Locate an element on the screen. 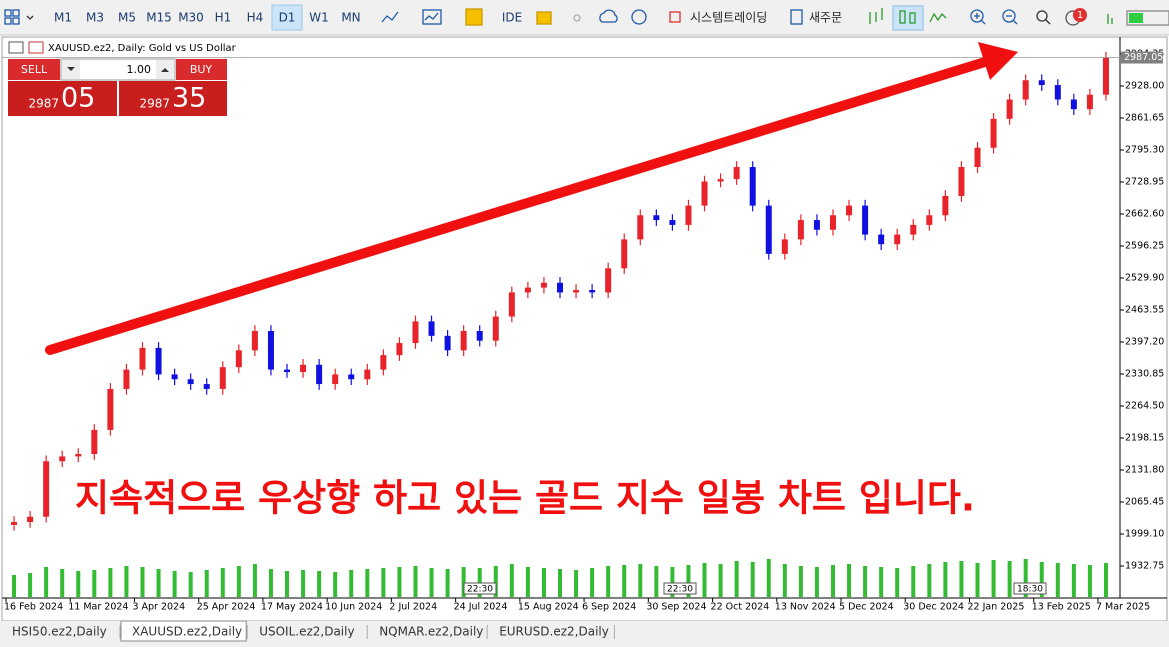 Image resolution: width=1169 pixels, height=647 pixels. x-tick-label: 22 Jan 2025 is located at coordinates (995, 607).